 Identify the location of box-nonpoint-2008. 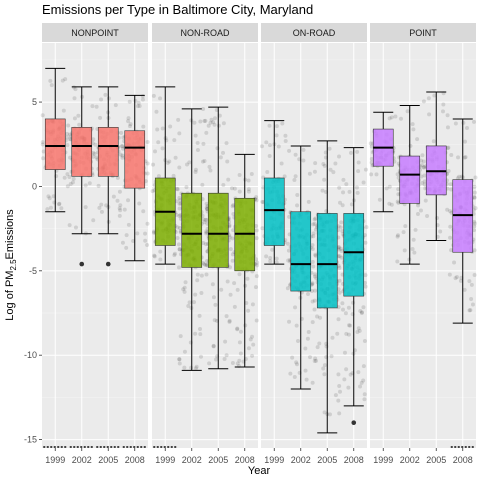
(134, 271).